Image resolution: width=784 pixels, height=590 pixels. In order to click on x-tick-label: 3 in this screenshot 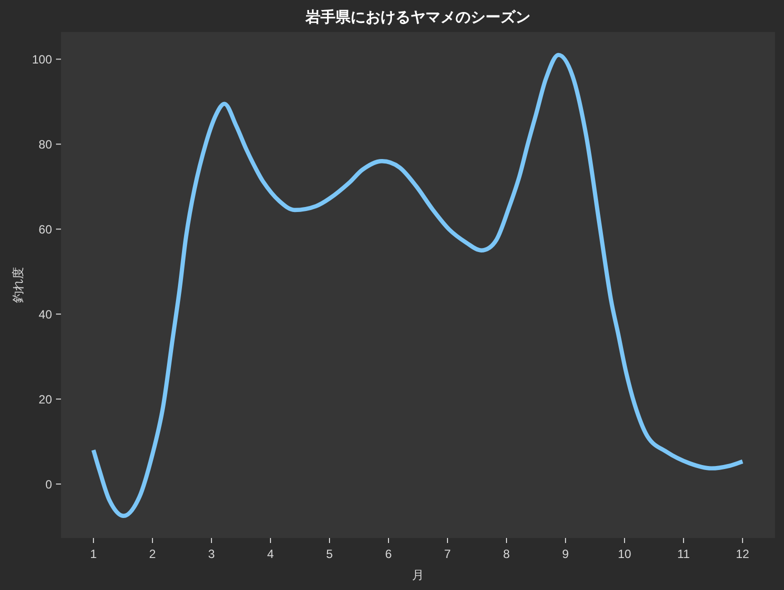, I will do `click(211, 554)`.